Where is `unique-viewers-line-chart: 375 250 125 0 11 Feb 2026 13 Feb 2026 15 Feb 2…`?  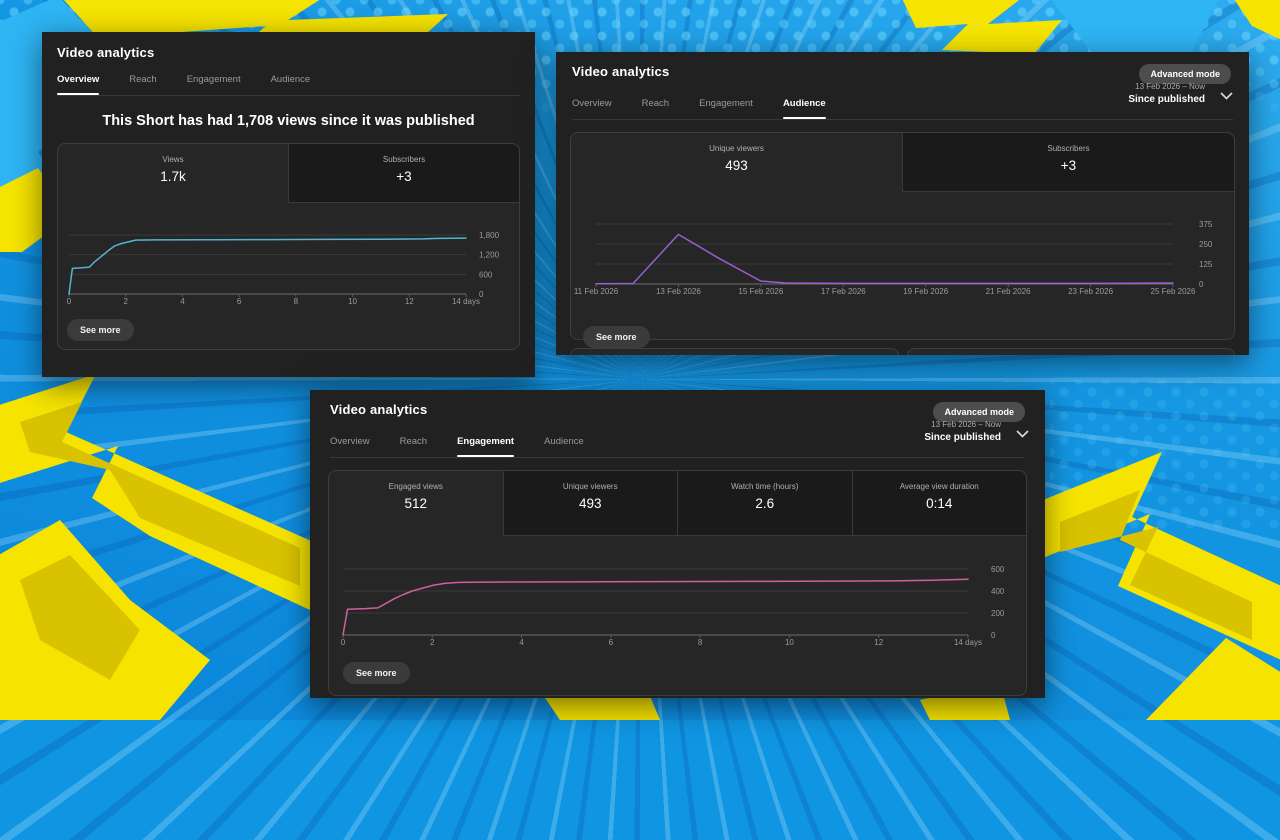 unique-viewers-line-chart: 375 250 125 0 11 Feb 2026 13 Feb 2026 15 Feb 2… is located at coordinates (893, 258).